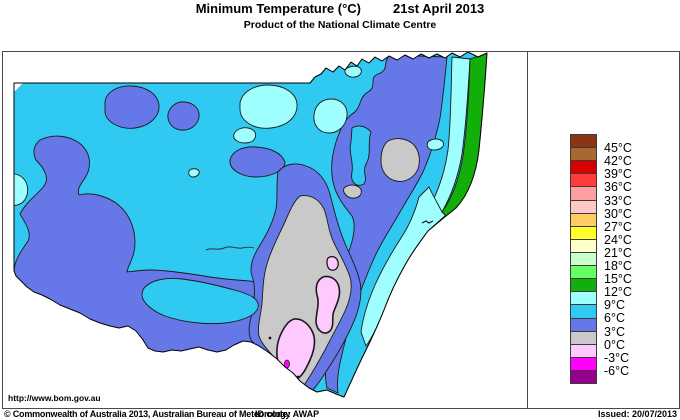  What do you see at coordinates (527, 230) in the screenshot?
I see `panel-divider` at bounding box center [527, 230].